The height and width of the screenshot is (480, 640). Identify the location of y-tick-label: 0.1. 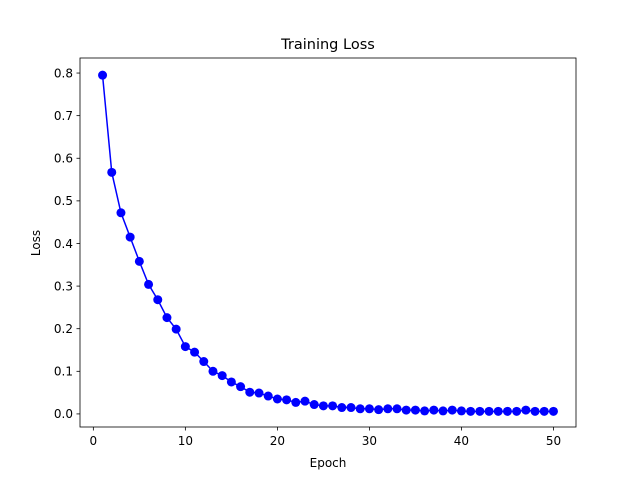
(63, 372).